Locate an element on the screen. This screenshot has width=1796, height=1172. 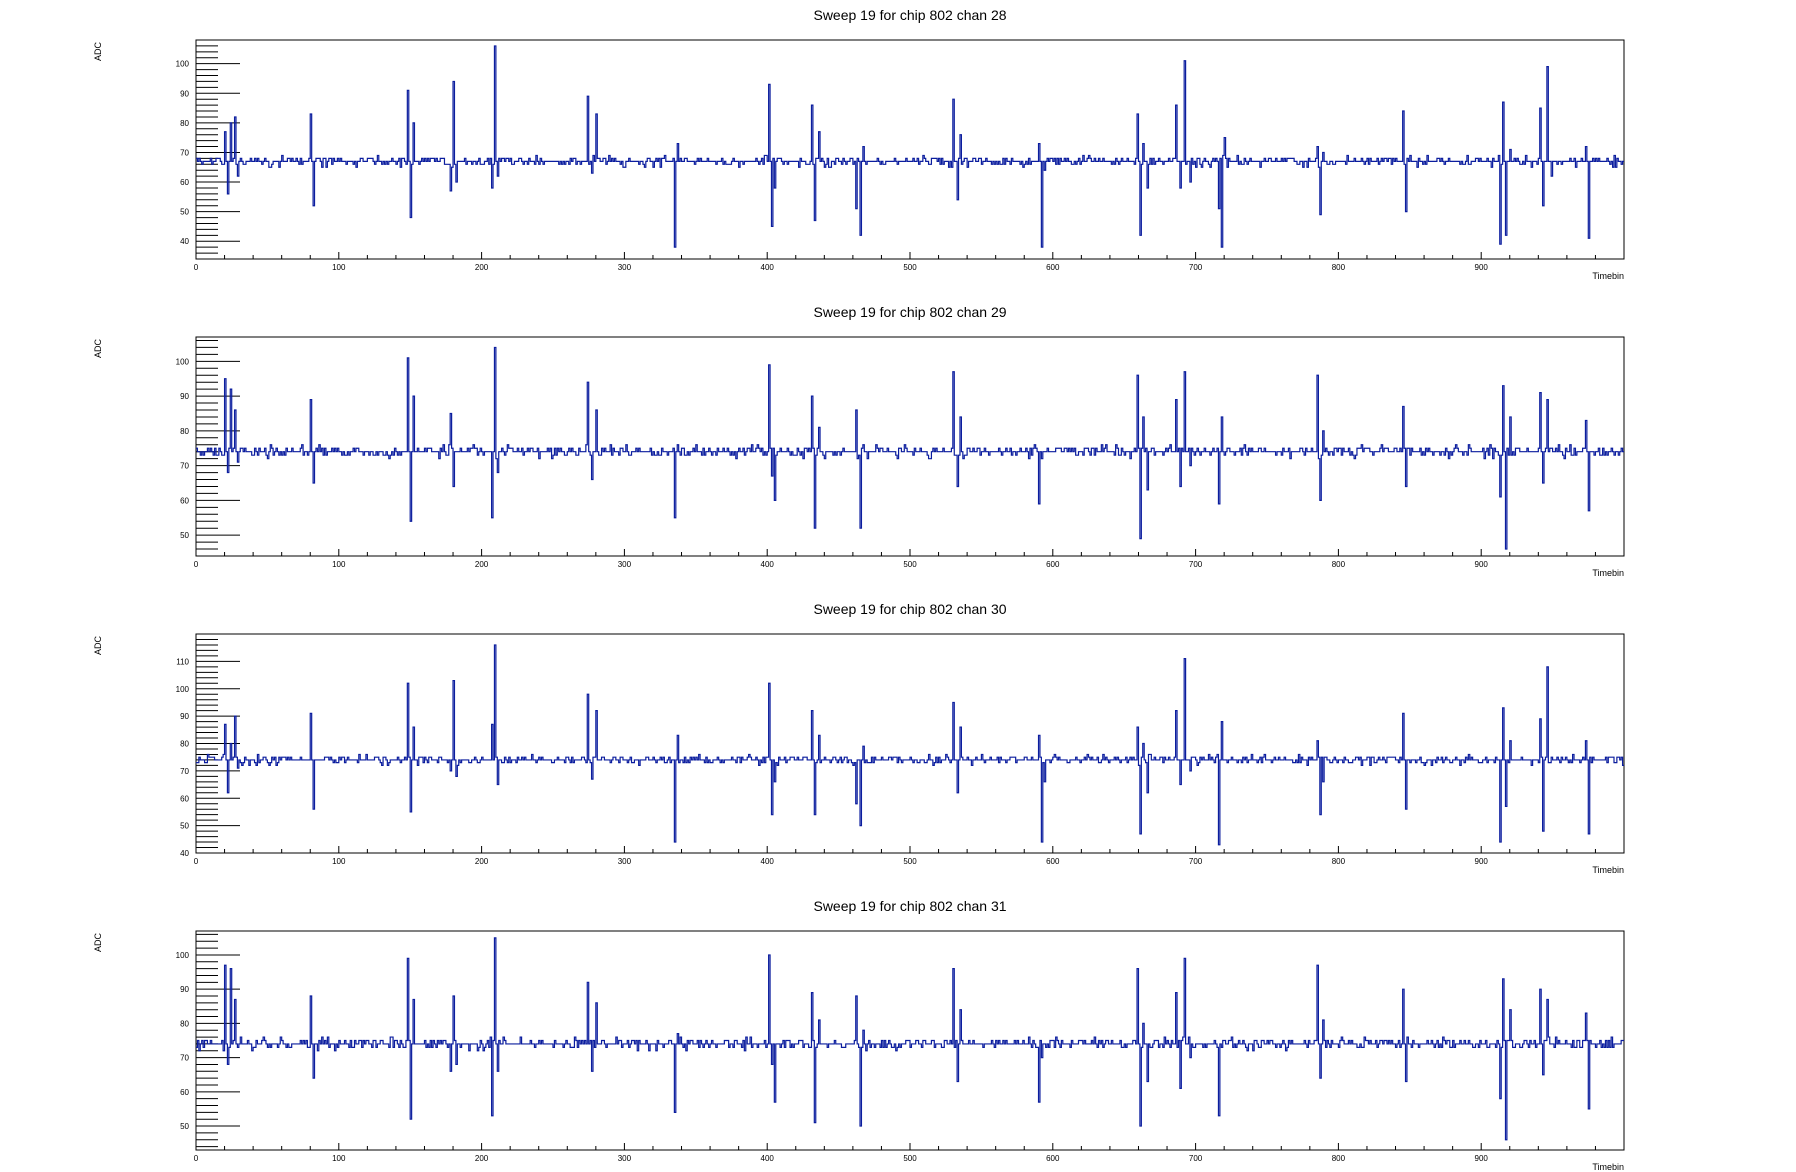
panel-title: Sweep 19 for chip 802 chan 30 is located at coordinates (909, 609).